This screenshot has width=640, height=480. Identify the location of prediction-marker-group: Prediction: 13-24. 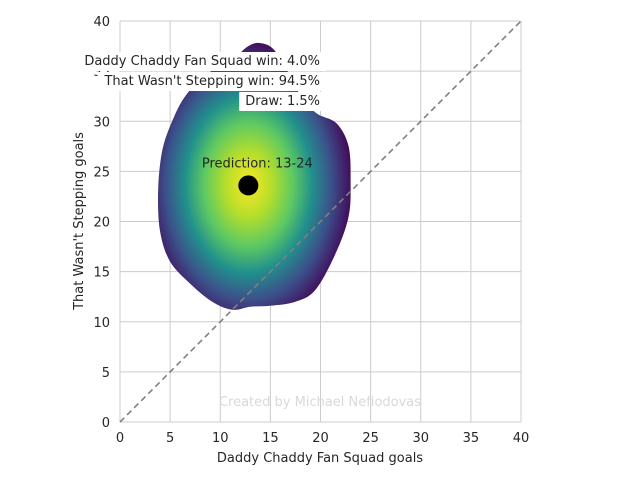
(257, 176).